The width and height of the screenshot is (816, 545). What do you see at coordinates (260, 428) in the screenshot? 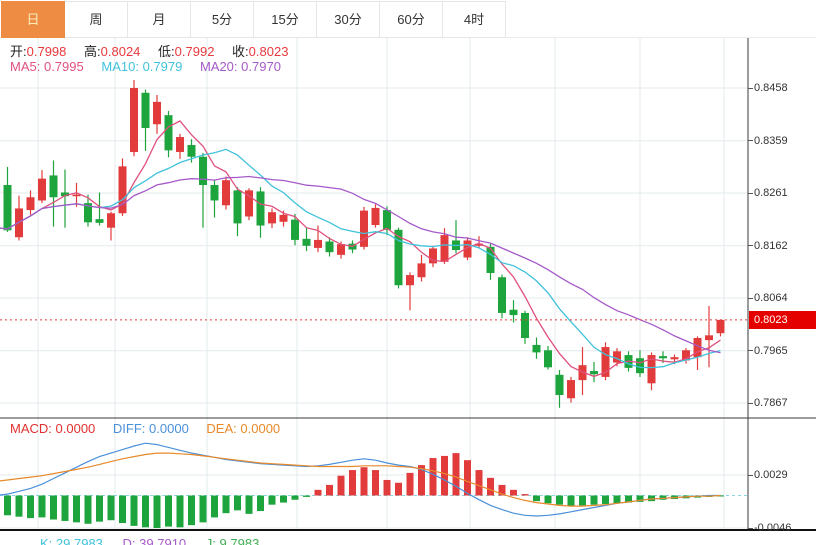
I see `dea-value: 0.0000` at bounding box center [260, 428].